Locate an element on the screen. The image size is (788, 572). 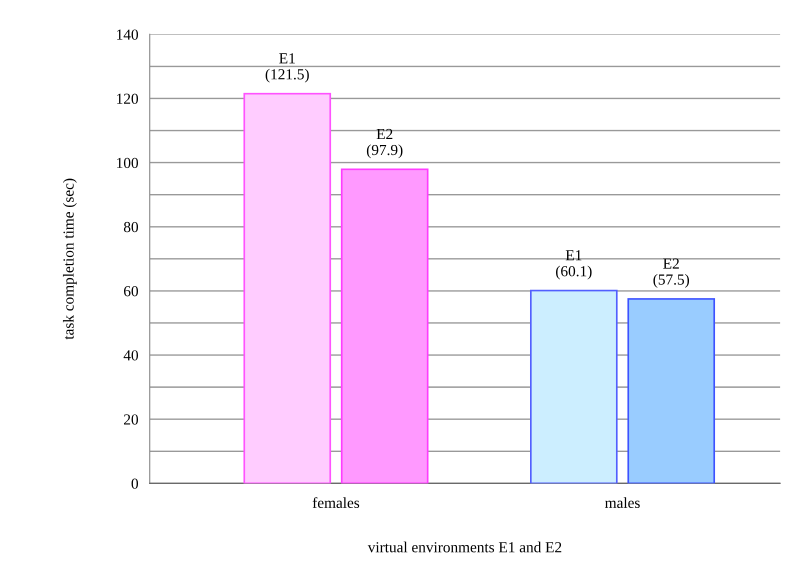
y-tick-label: 40 is located at coordinates (131, 355).